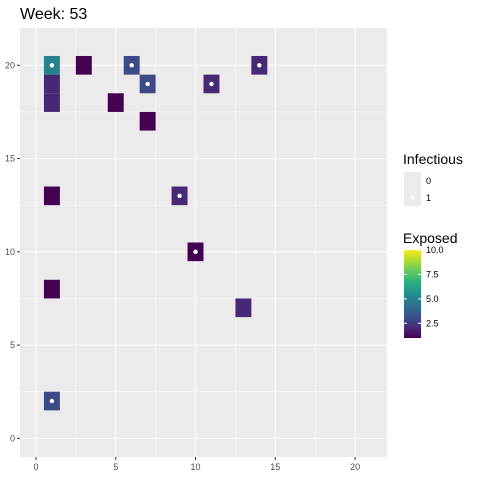 The height and width of the screenshot is (485, 480). Describe the element at coordinates (428, 198) in the screenshot. I see `legend-infectious-label-1: 1` at that location.